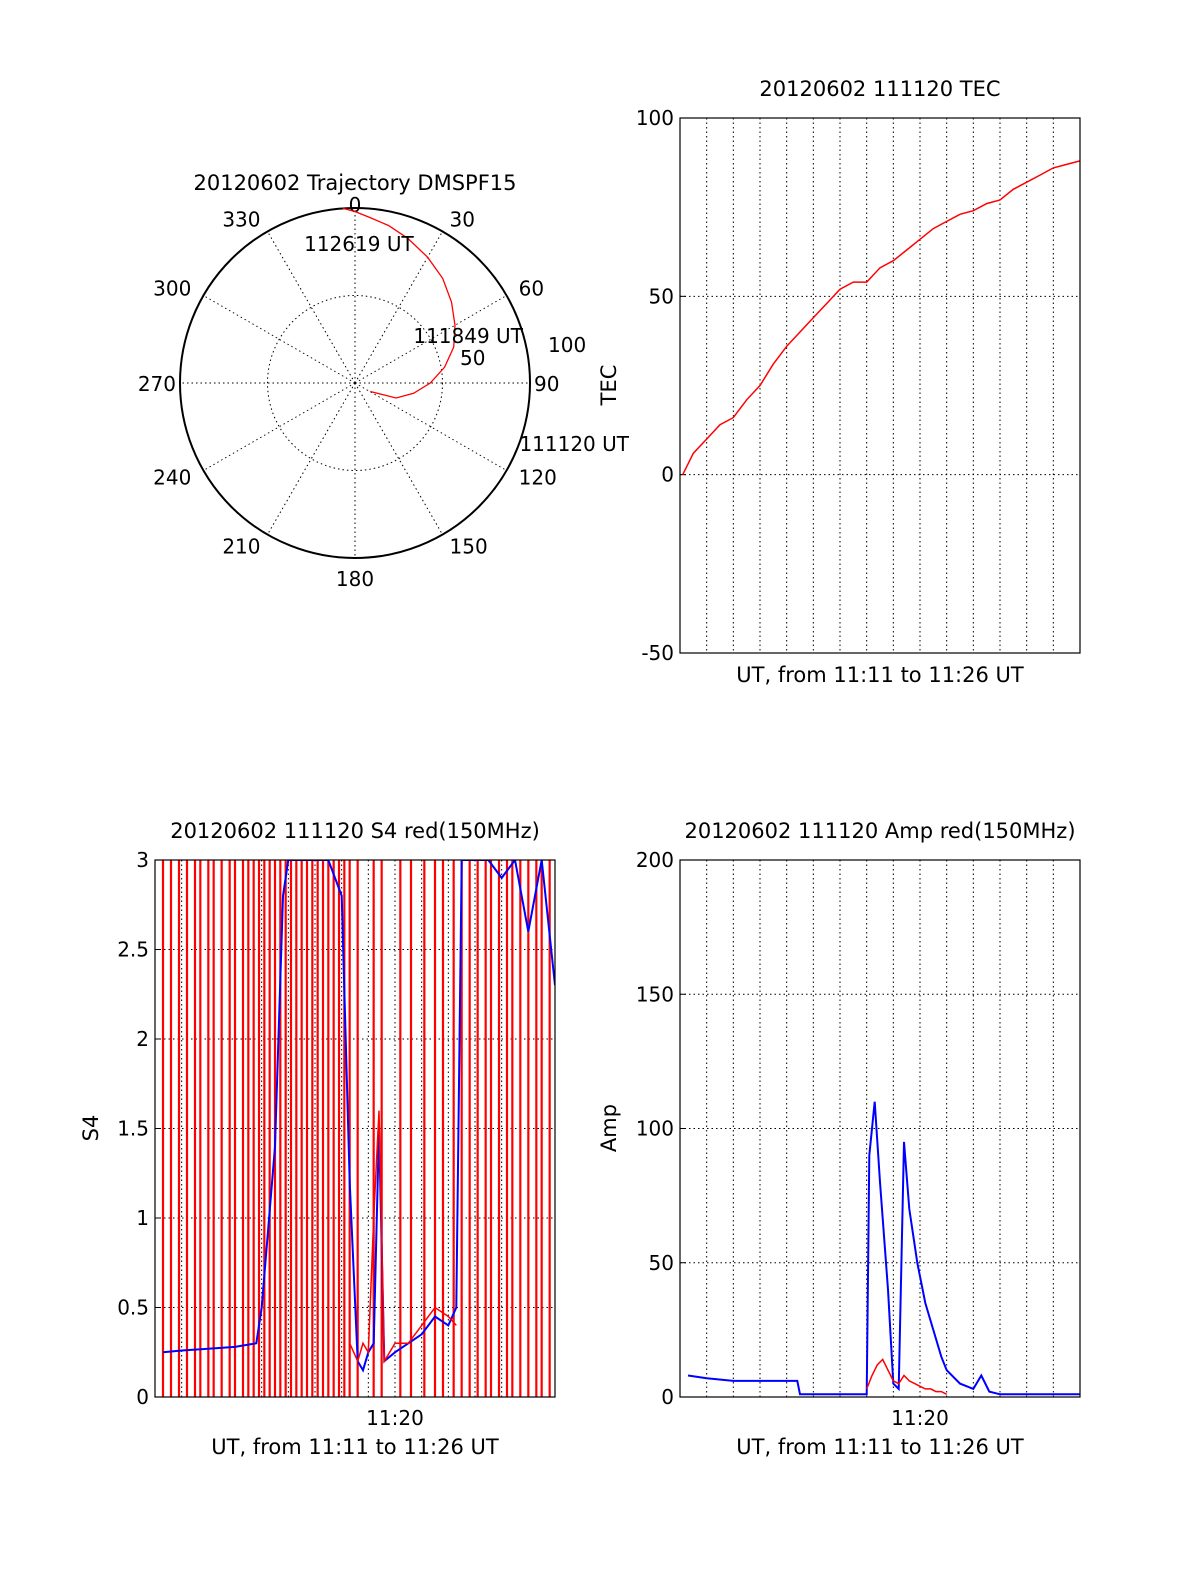 The width and height of the screenshot is (1200, 1575). I want to click on y-tick-label: 1, so click(142, 1218).